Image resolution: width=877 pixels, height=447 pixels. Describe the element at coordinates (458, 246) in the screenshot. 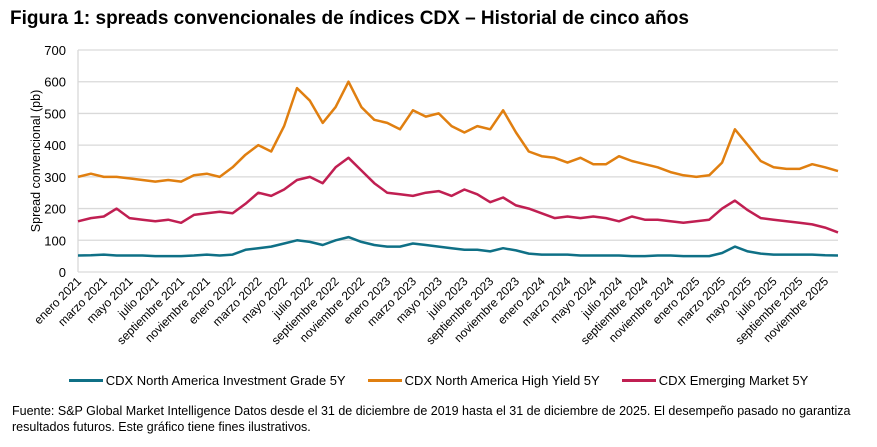

I see `series-line-ig` at that location.